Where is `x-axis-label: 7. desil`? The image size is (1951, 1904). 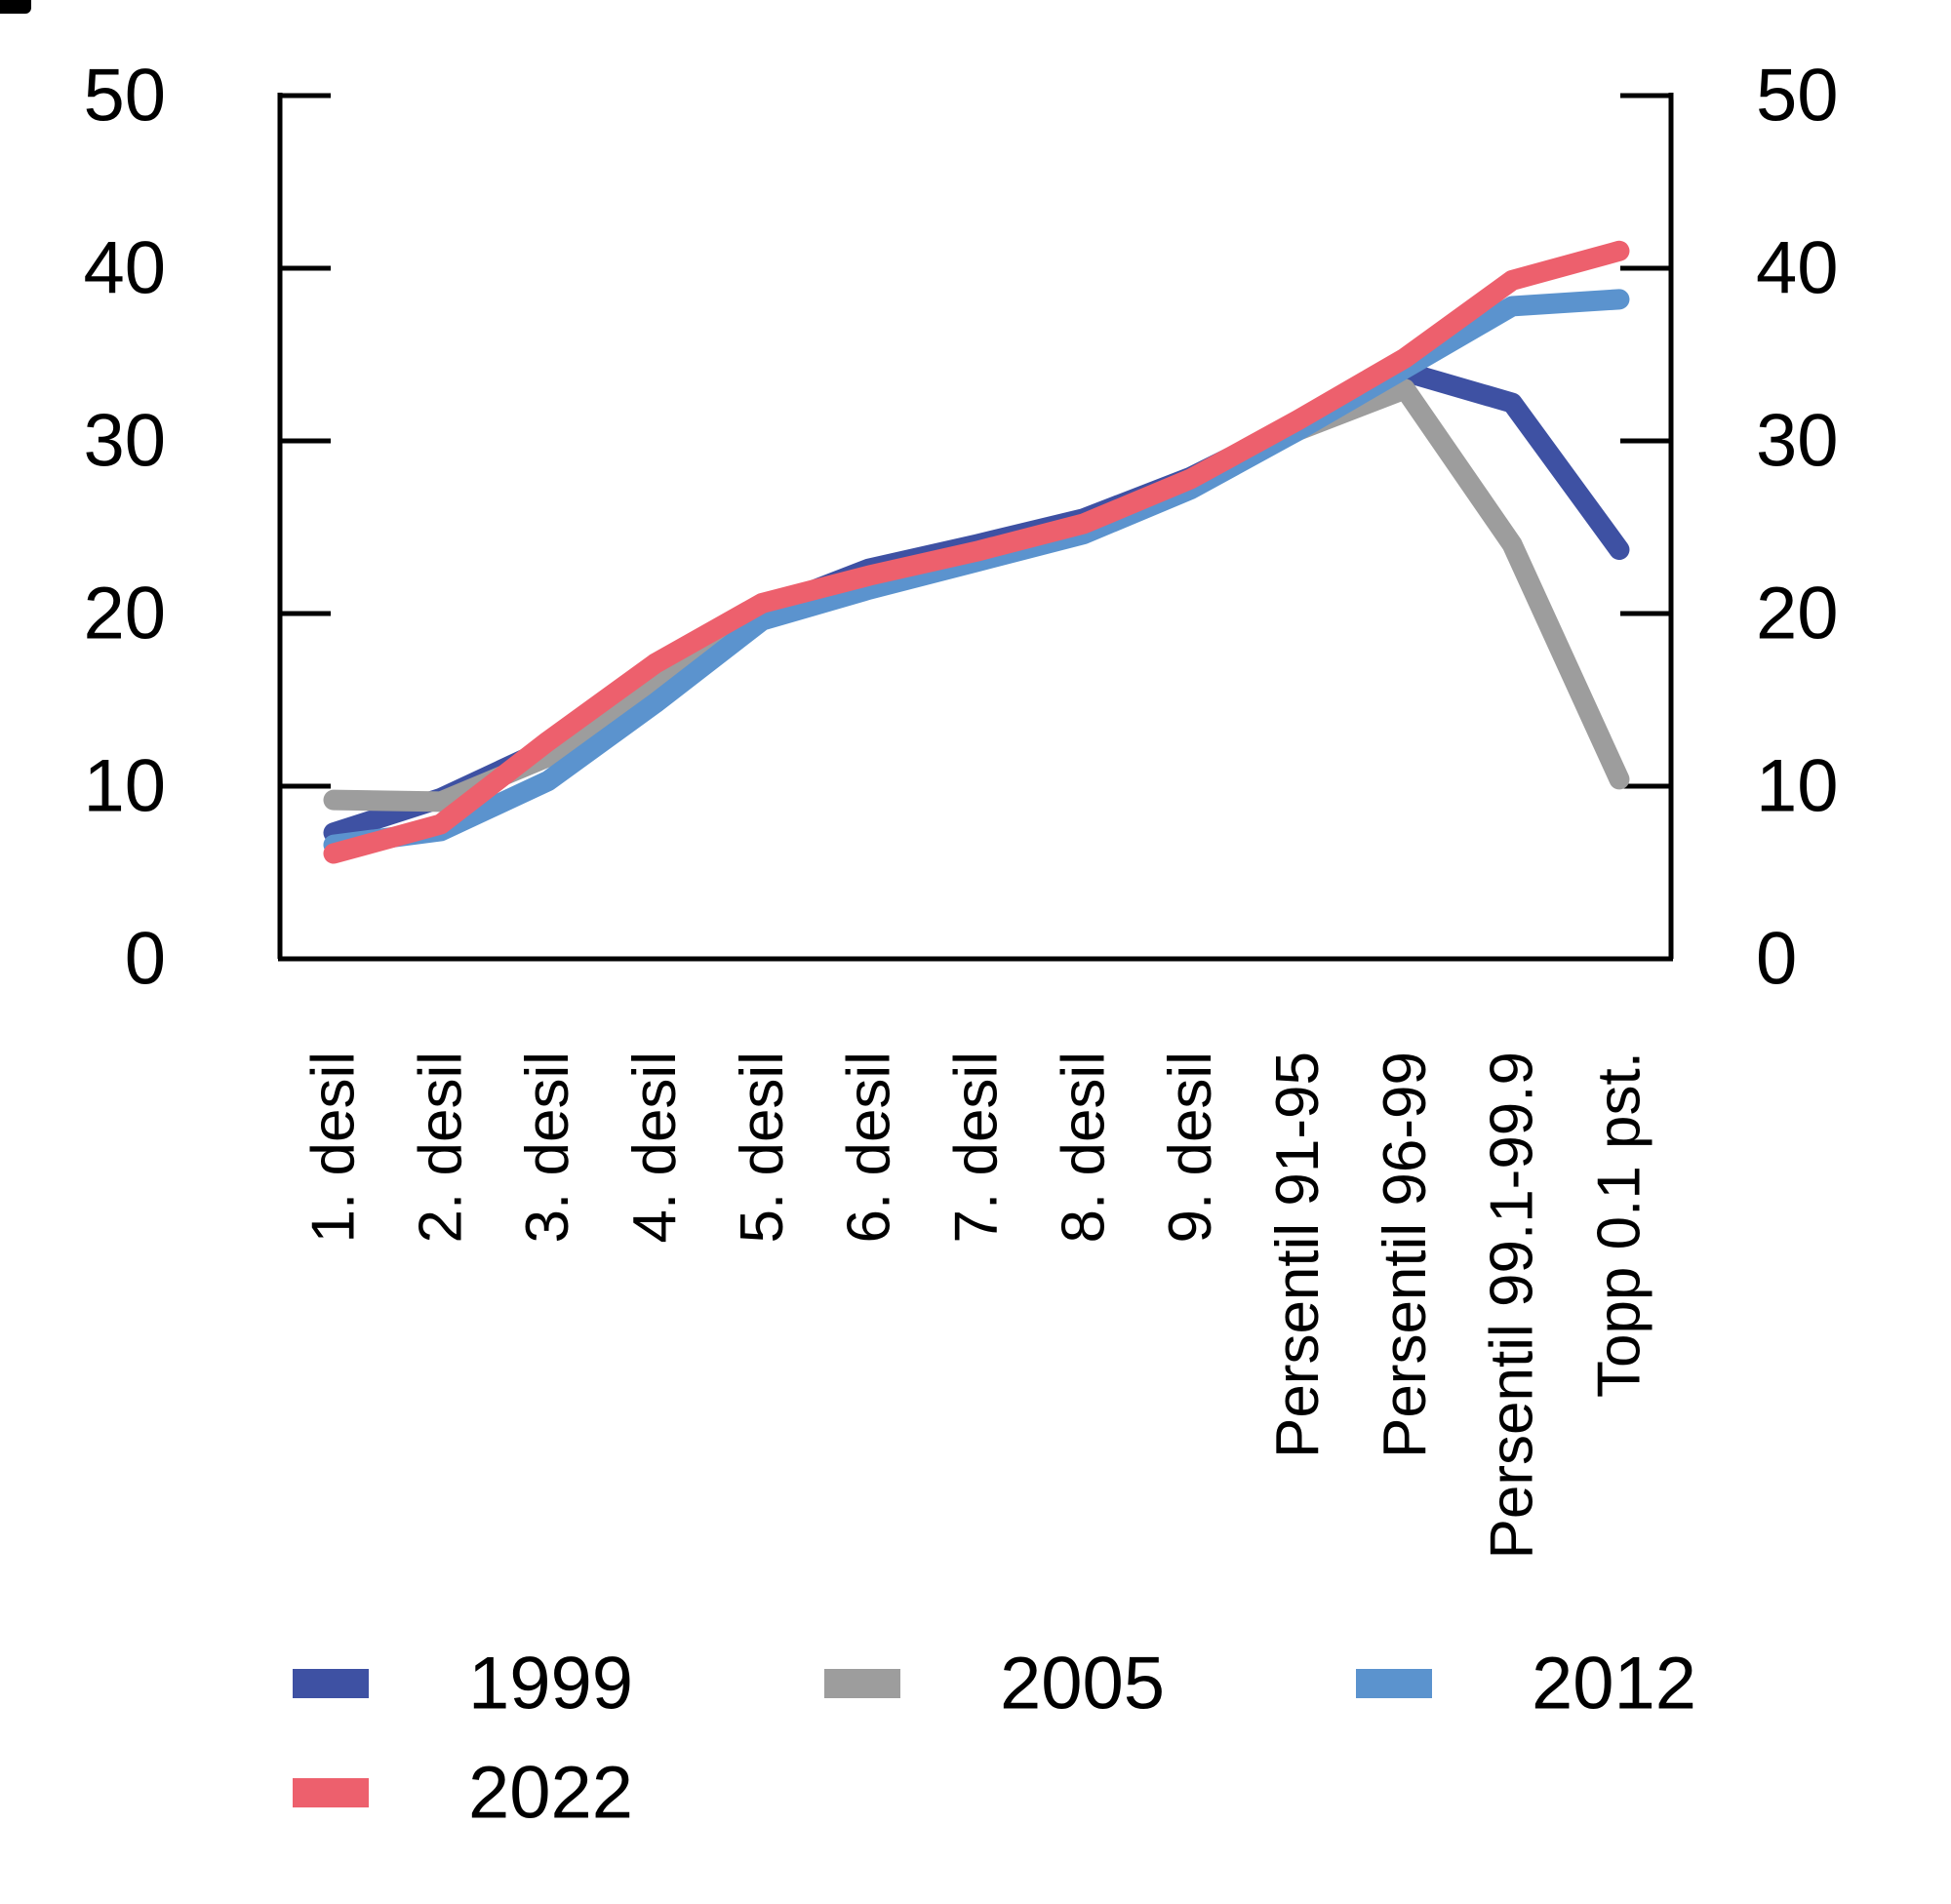 x-axis-label: 7. desil is located at coordinates (976, 1147).